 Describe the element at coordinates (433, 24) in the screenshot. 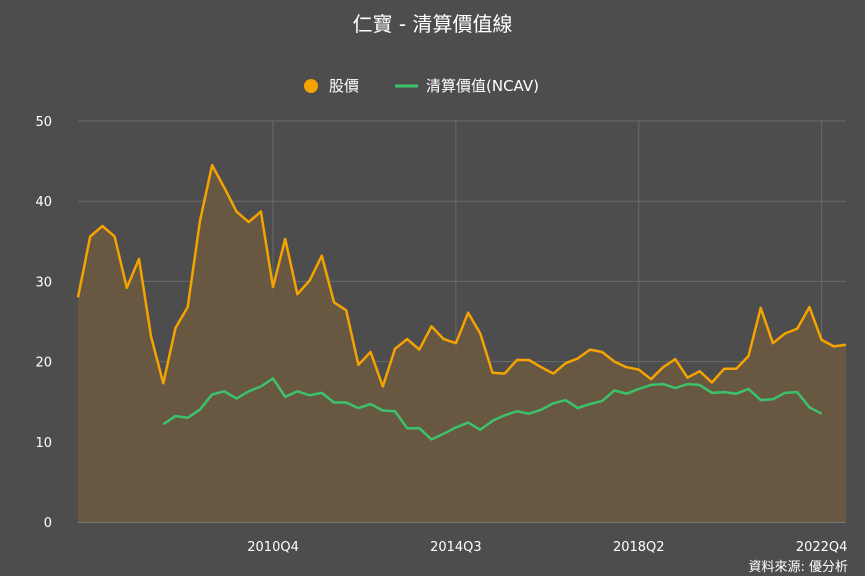

I see `chart-title: 仁寶 - 清算價值線` at that location.